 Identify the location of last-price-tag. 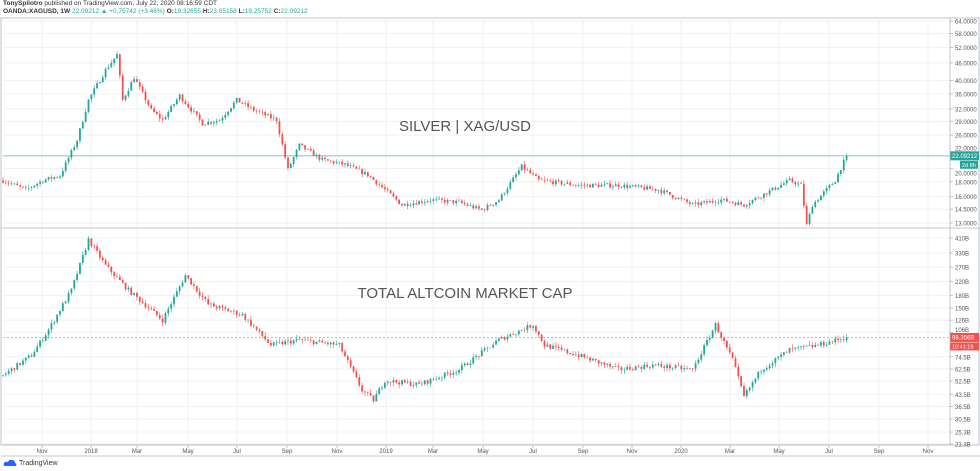
(964, 156).